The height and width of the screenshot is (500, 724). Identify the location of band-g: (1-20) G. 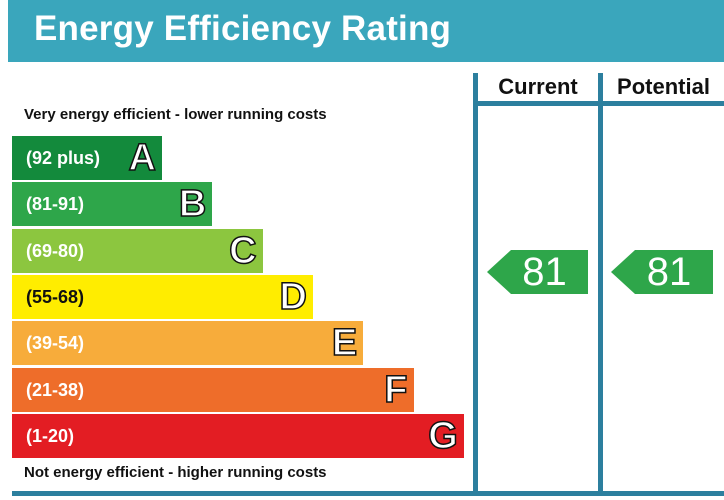
(238, 435).